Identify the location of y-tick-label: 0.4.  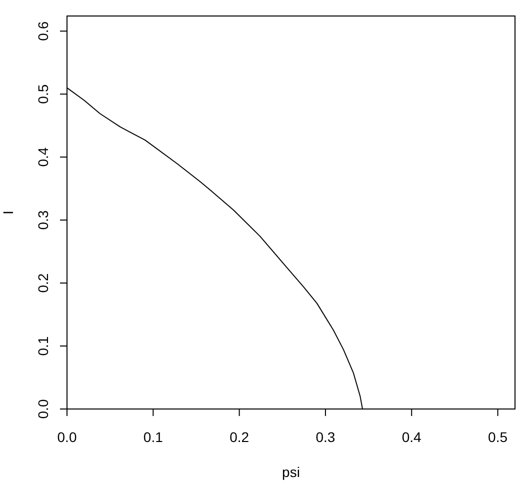
(43, 157).